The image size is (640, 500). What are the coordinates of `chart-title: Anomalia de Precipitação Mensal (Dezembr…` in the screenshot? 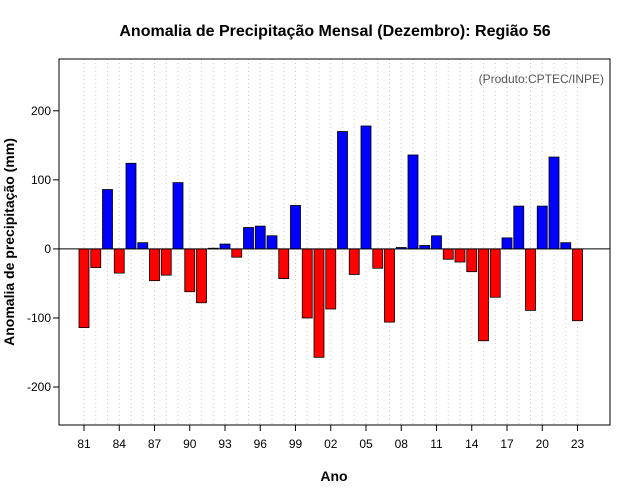 It's located at (334, 31).